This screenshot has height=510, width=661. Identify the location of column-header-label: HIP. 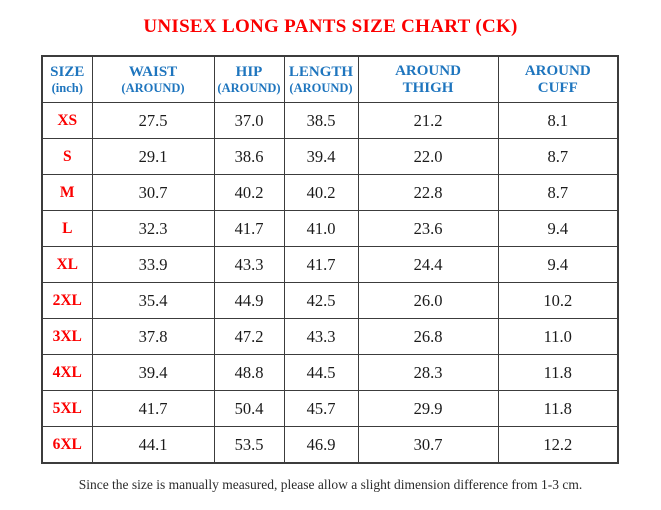
(249, 71).